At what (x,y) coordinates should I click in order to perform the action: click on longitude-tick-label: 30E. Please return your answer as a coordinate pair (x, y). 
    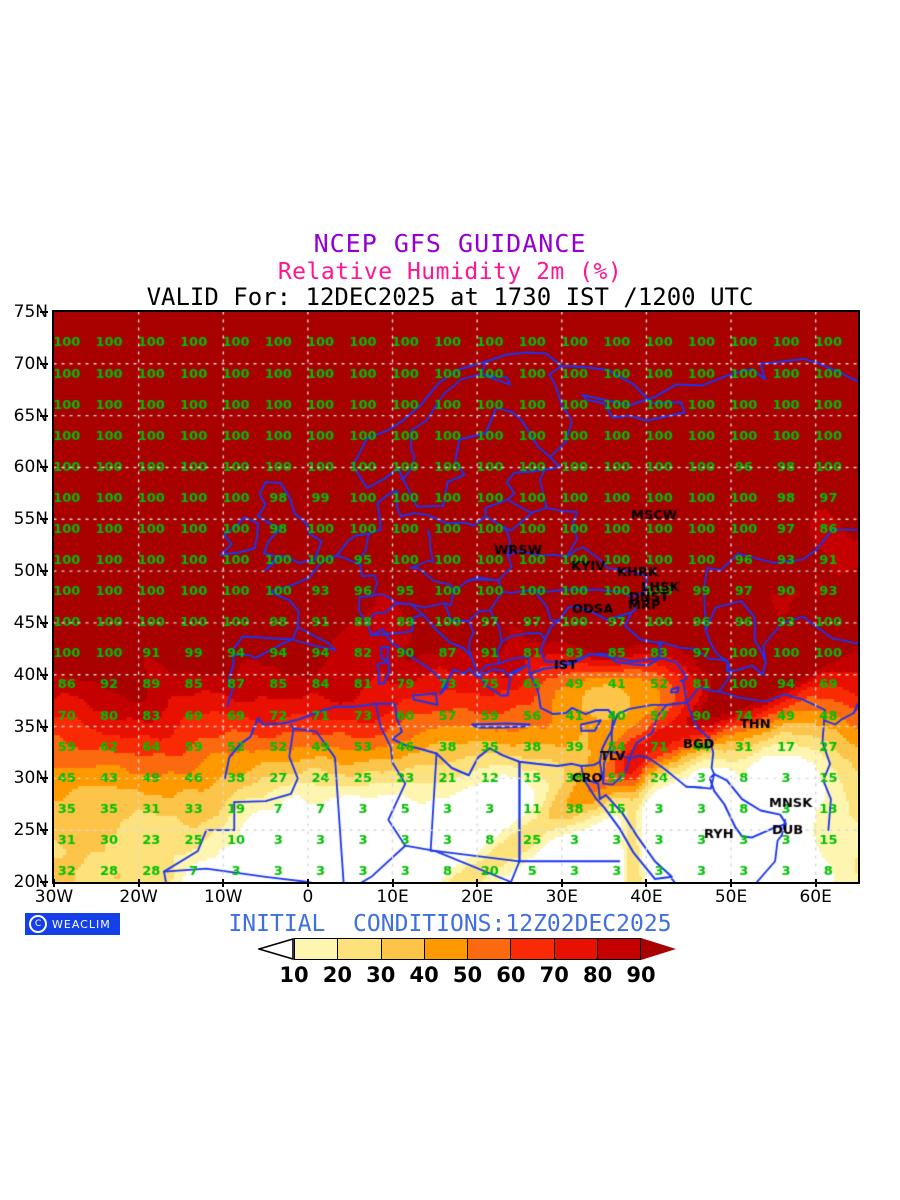
    Looking at the image, I should click on (561, 897).